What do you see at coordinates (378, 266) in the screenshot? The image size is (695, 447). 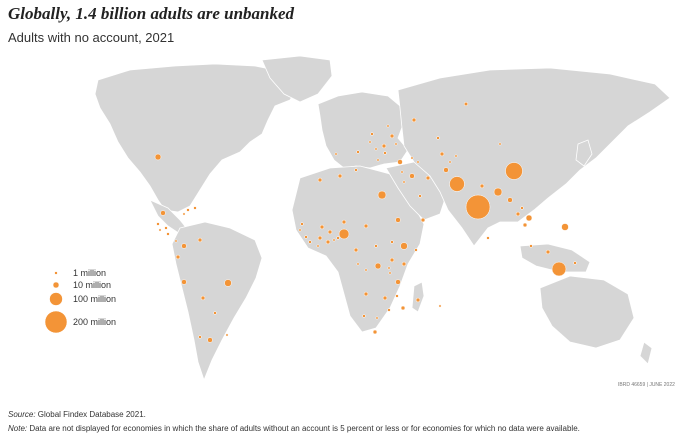 I see `bubble-dr-congo` at bounding box center [378, 266].